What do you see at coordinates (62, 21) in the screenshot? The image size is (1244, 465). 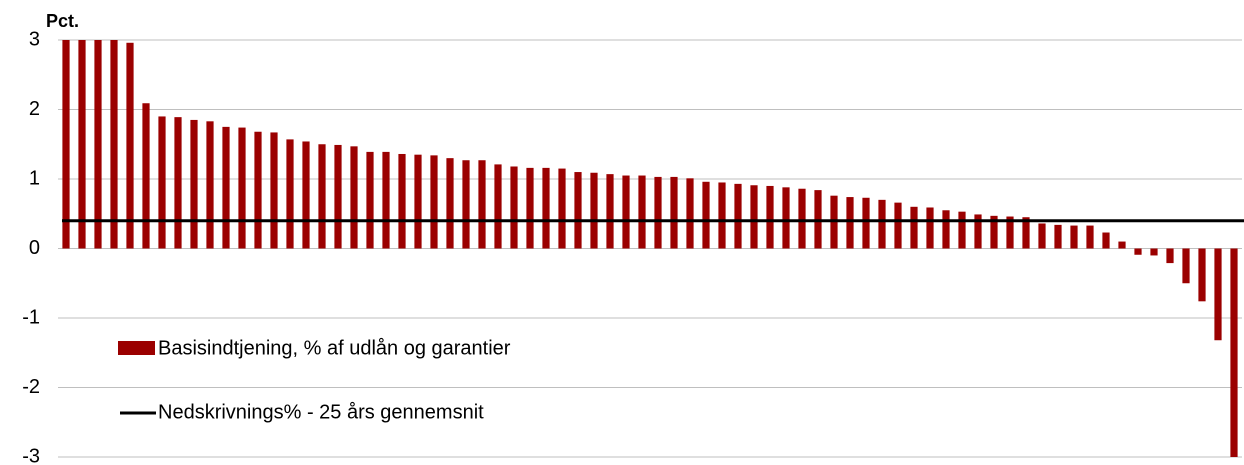 I see `chart-title: Pct.` at bounding box center [62, 21].